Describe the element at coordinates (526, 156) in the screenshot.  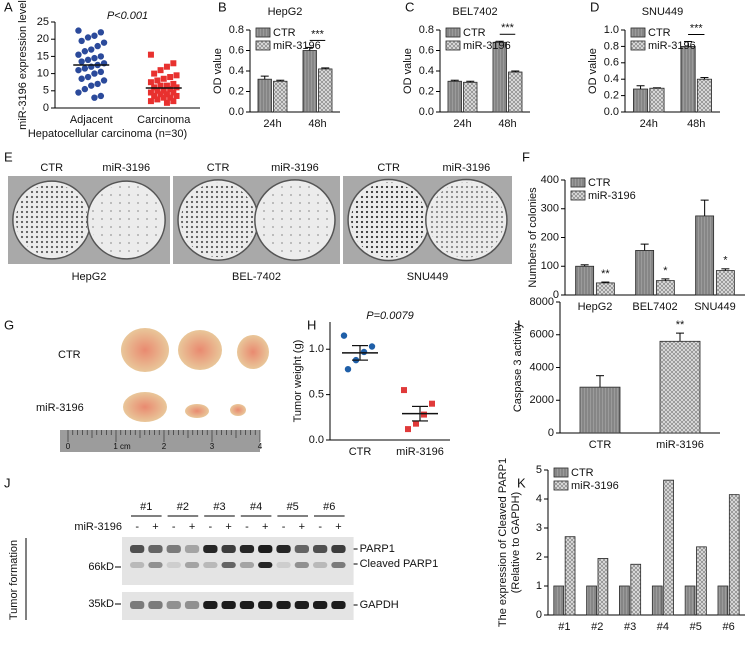
I see `panel-letter: F` at that location.